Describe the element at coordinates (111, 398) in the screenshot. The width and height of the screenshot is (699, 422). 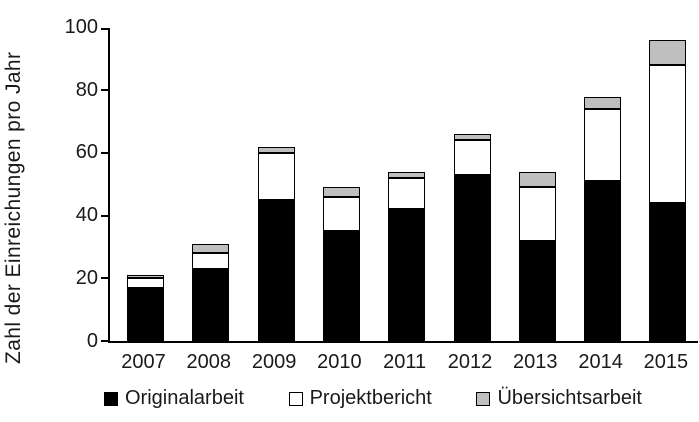
I see `legend-swatch-originalarbeit-icon` at that location.